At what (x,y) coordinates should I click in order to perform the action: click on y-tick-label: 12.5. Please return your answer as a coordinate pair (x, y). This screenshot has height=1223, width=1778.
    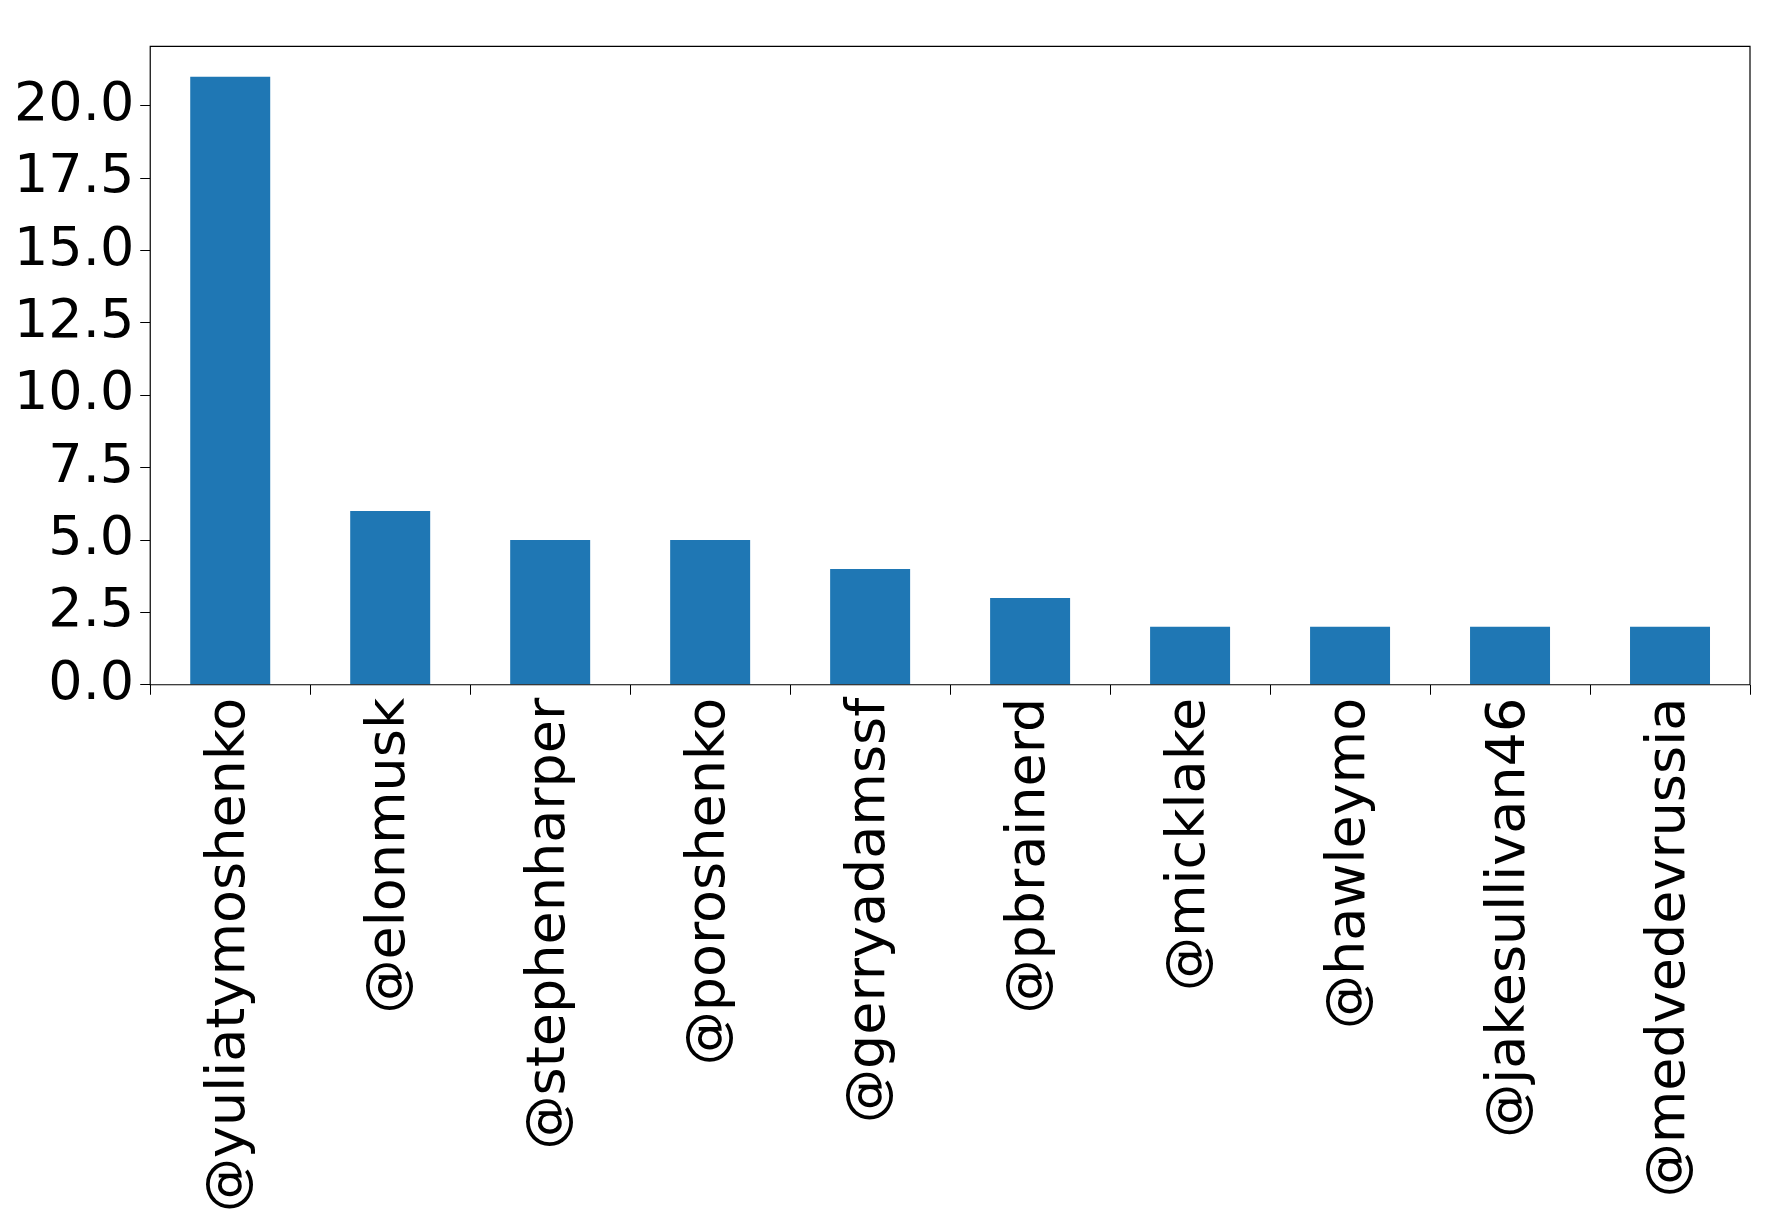
    Looking at the image, I should click on (74, 318).